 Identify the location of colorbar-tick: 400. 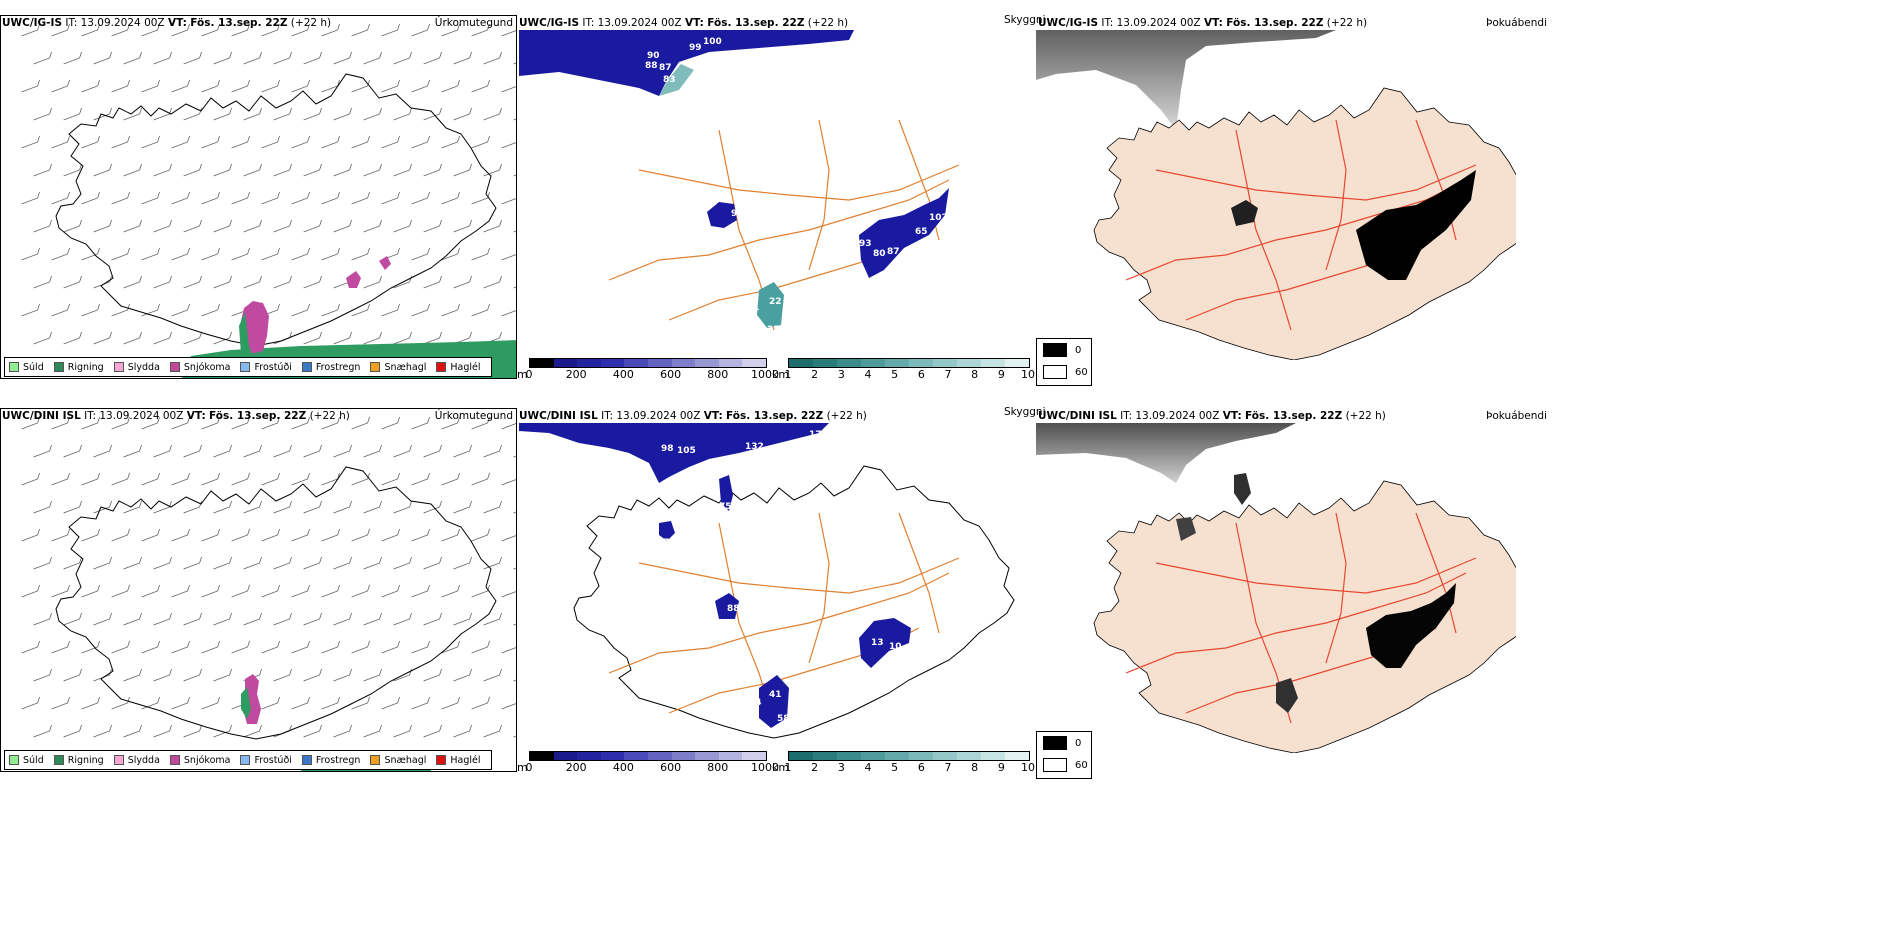
(623, 767).